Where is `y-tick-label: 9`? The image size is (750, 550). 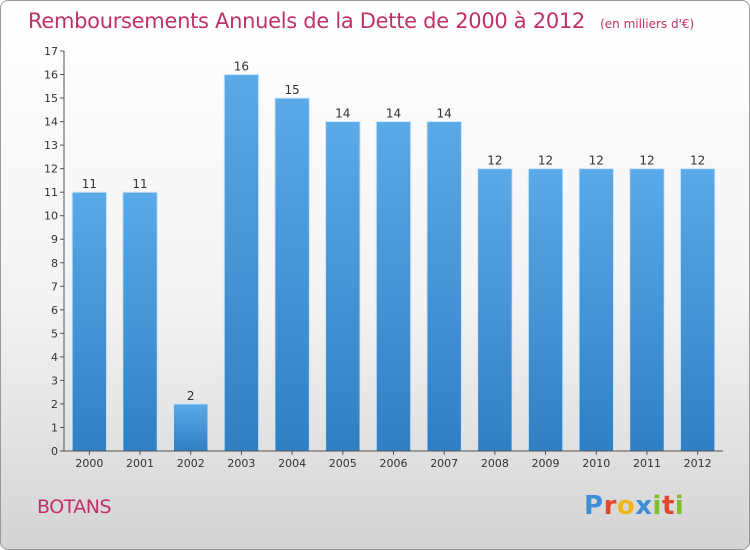
y-tick-label: 9 is located at coordinates (54, 239).